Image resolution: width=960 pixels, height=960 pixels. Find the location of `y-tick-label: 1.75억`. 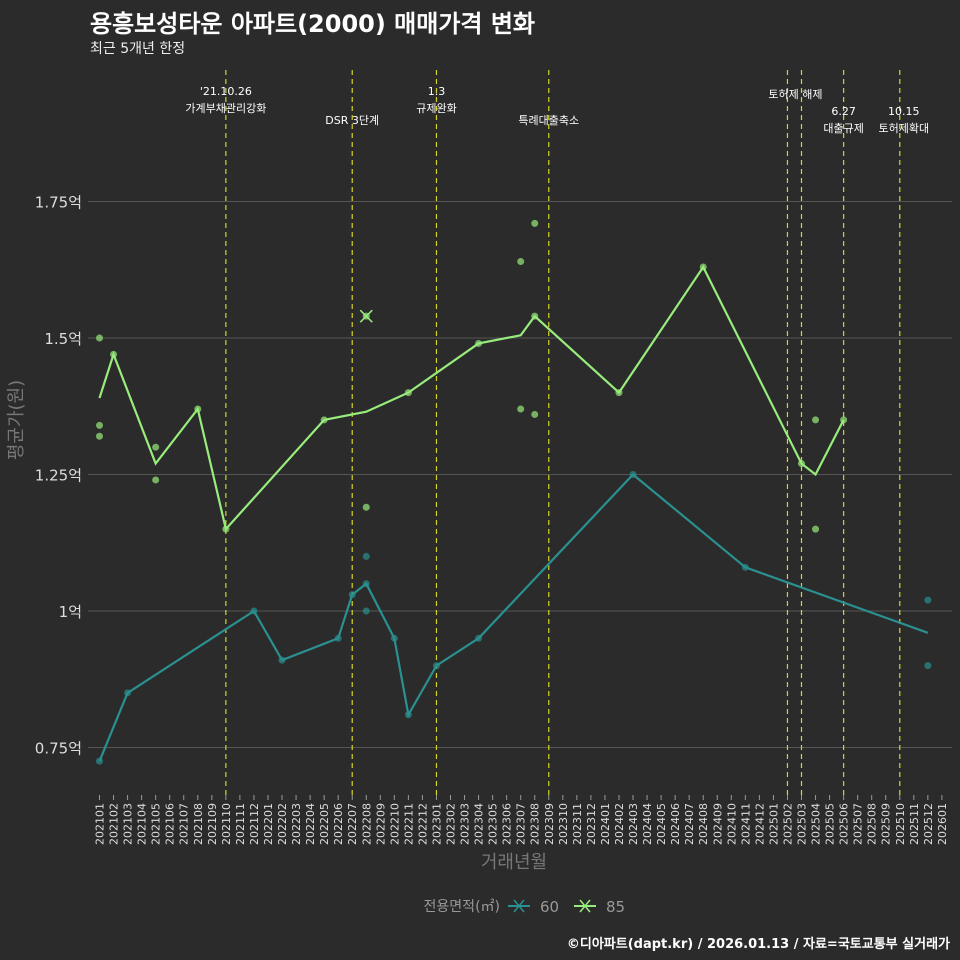

y-tick-label: 1.75억 is located at coordinates (58, 203).